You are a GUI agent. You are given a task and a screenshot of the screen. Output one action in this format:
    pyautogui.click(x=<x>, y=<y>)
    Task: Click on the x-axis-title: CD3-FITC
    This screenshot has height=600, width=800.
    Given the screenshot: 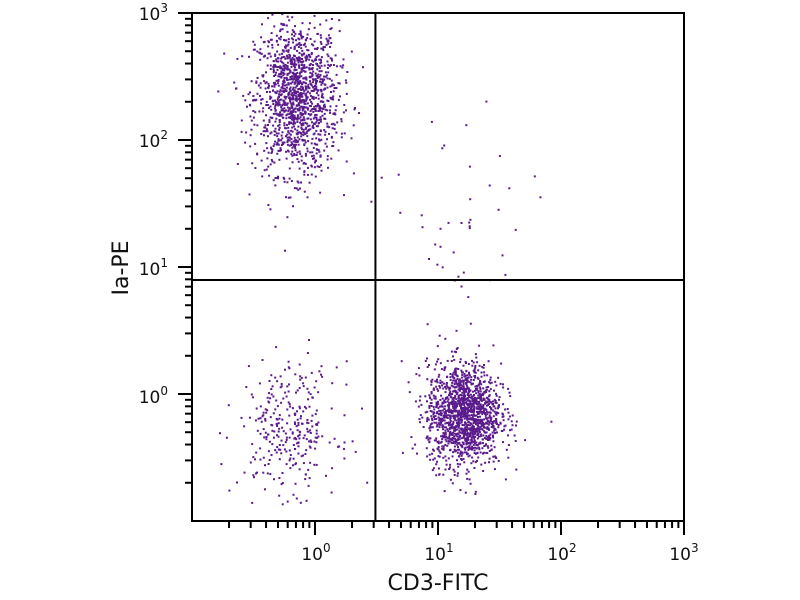 What is the action you would take?
    pyautogui.click(x=438, y=583)
    